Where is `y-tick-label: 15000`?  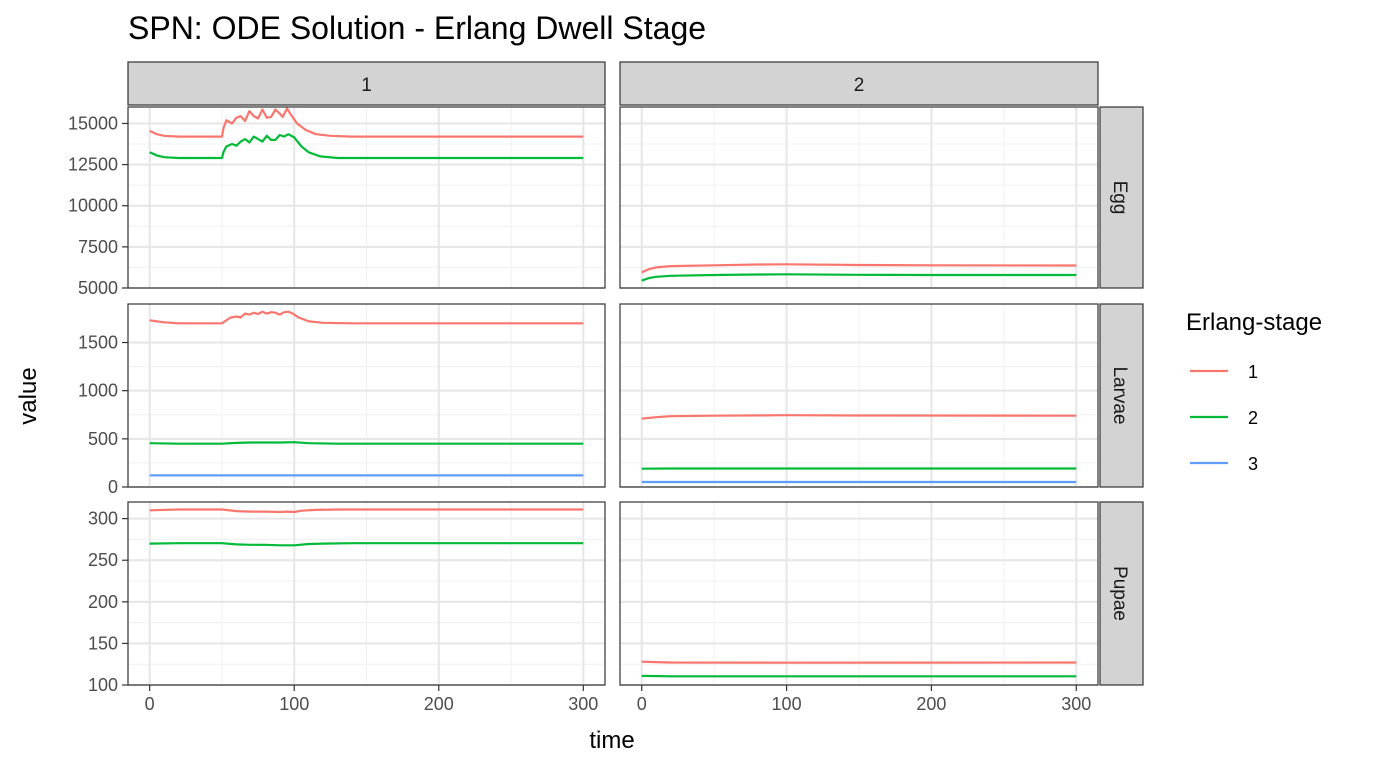 y-tick-label: 15000 is located at coordinates (93, 123).